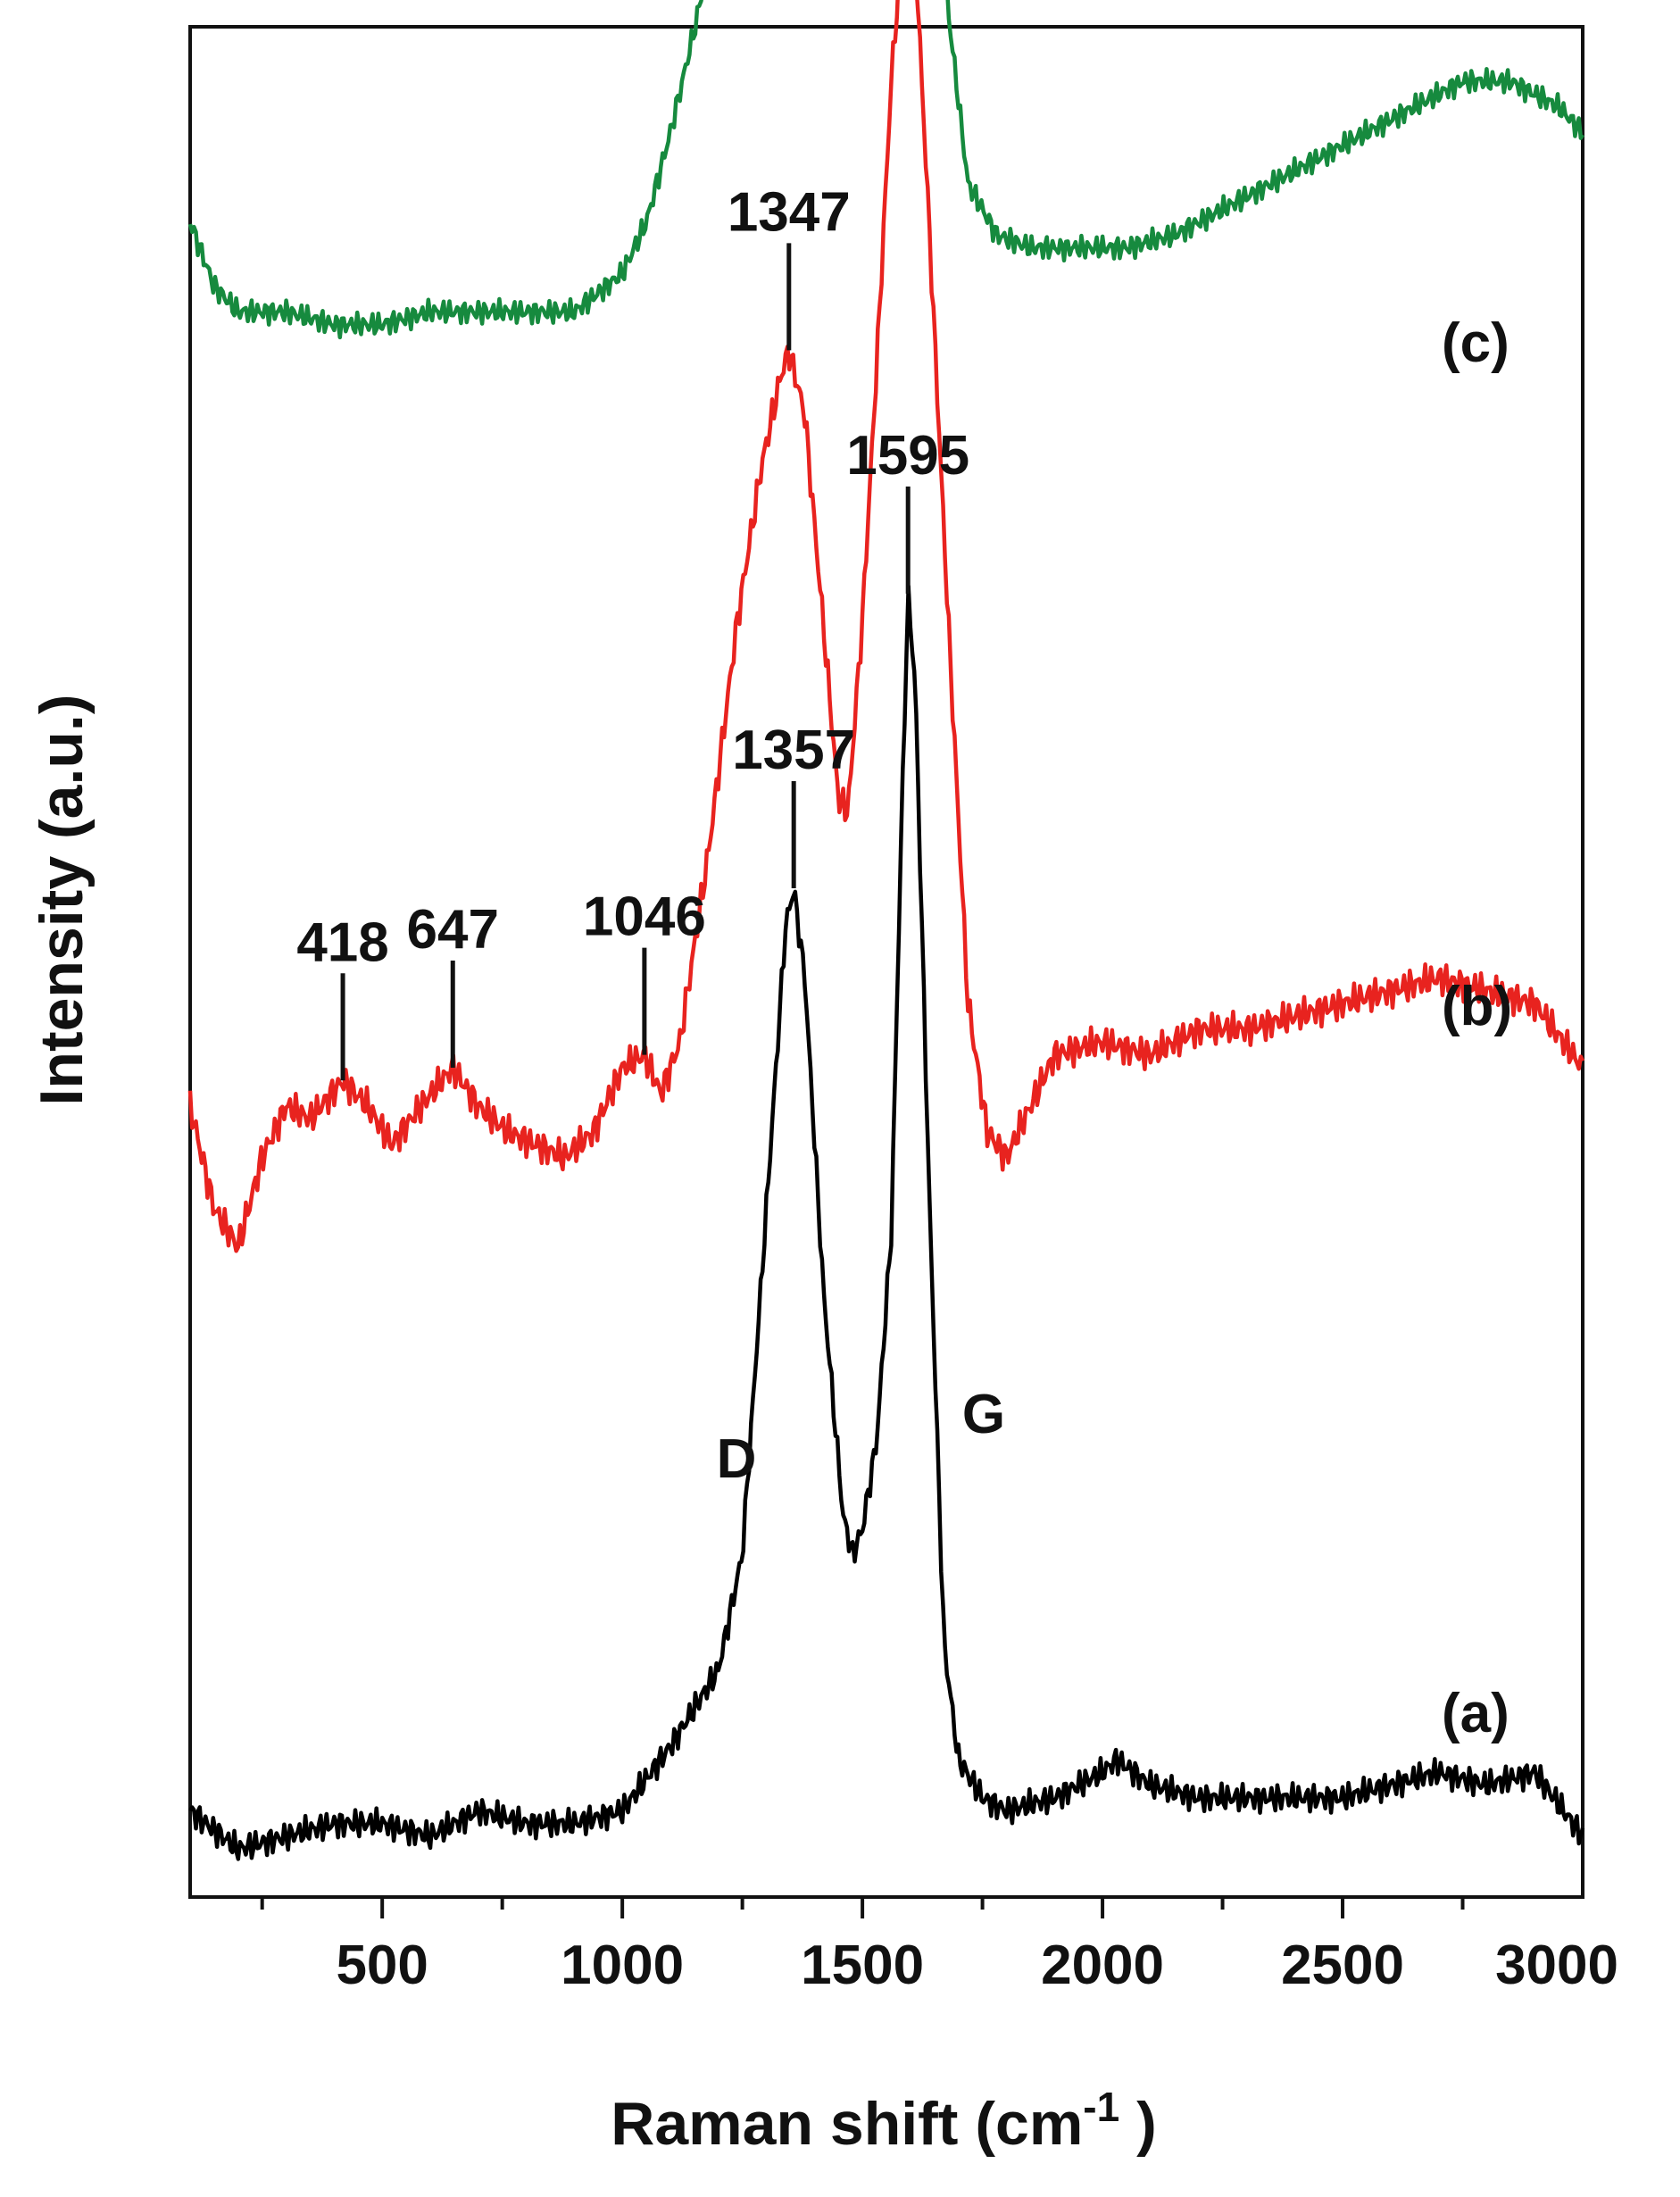  I want to click on peak-label-418: 418, so click(342, 942).